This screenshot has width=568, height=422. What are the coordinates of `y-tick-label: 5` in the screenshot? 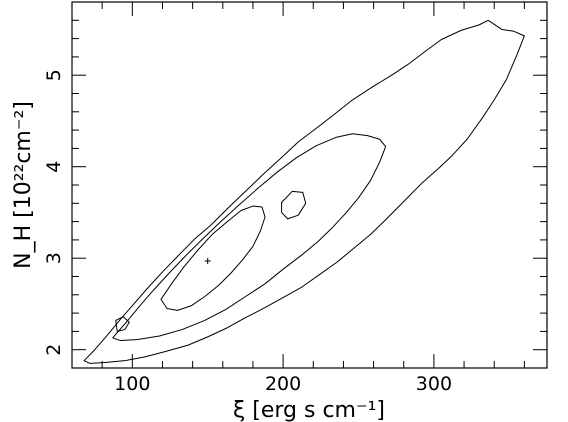 It's located at (54, 75).